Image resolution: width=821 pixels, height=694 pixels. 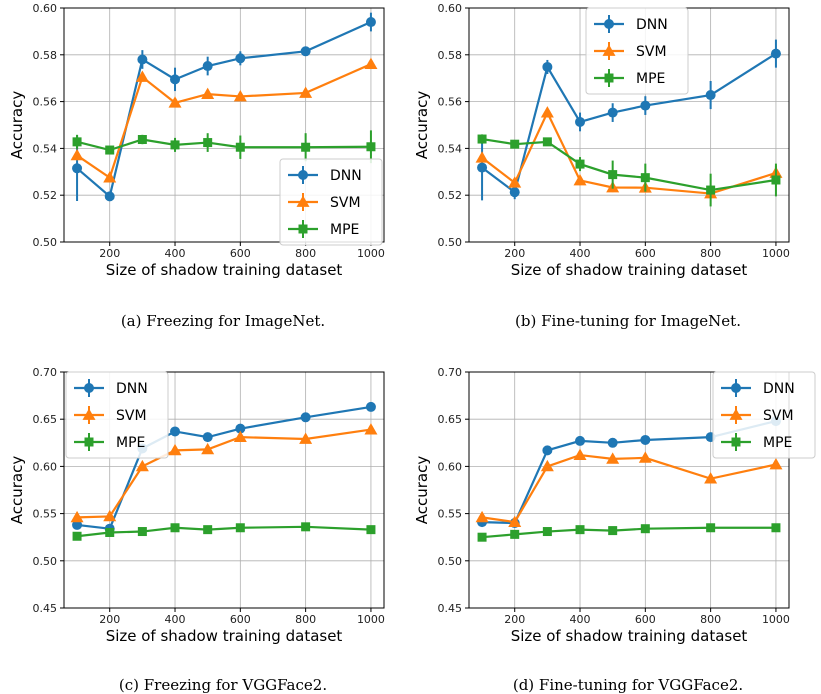 What do you see at coordinates (45, 102) in the screenshot?
I see `y-tick-label: 0.56` at bounding box center [45, 102].